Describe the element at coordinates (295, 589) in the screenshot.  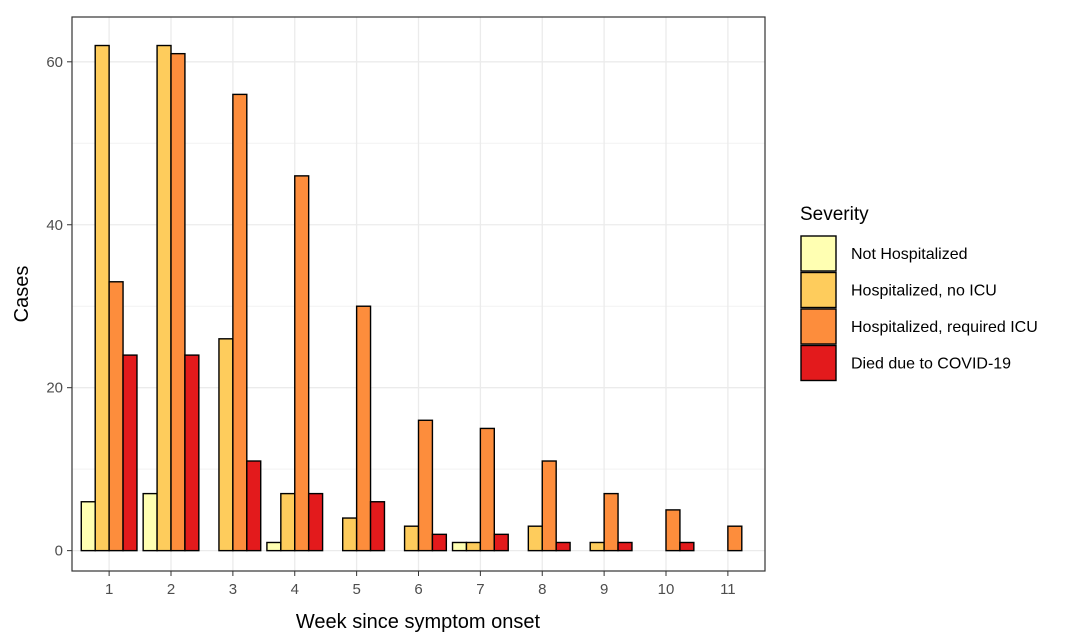
I see `x-tick-label: 4` at that location.